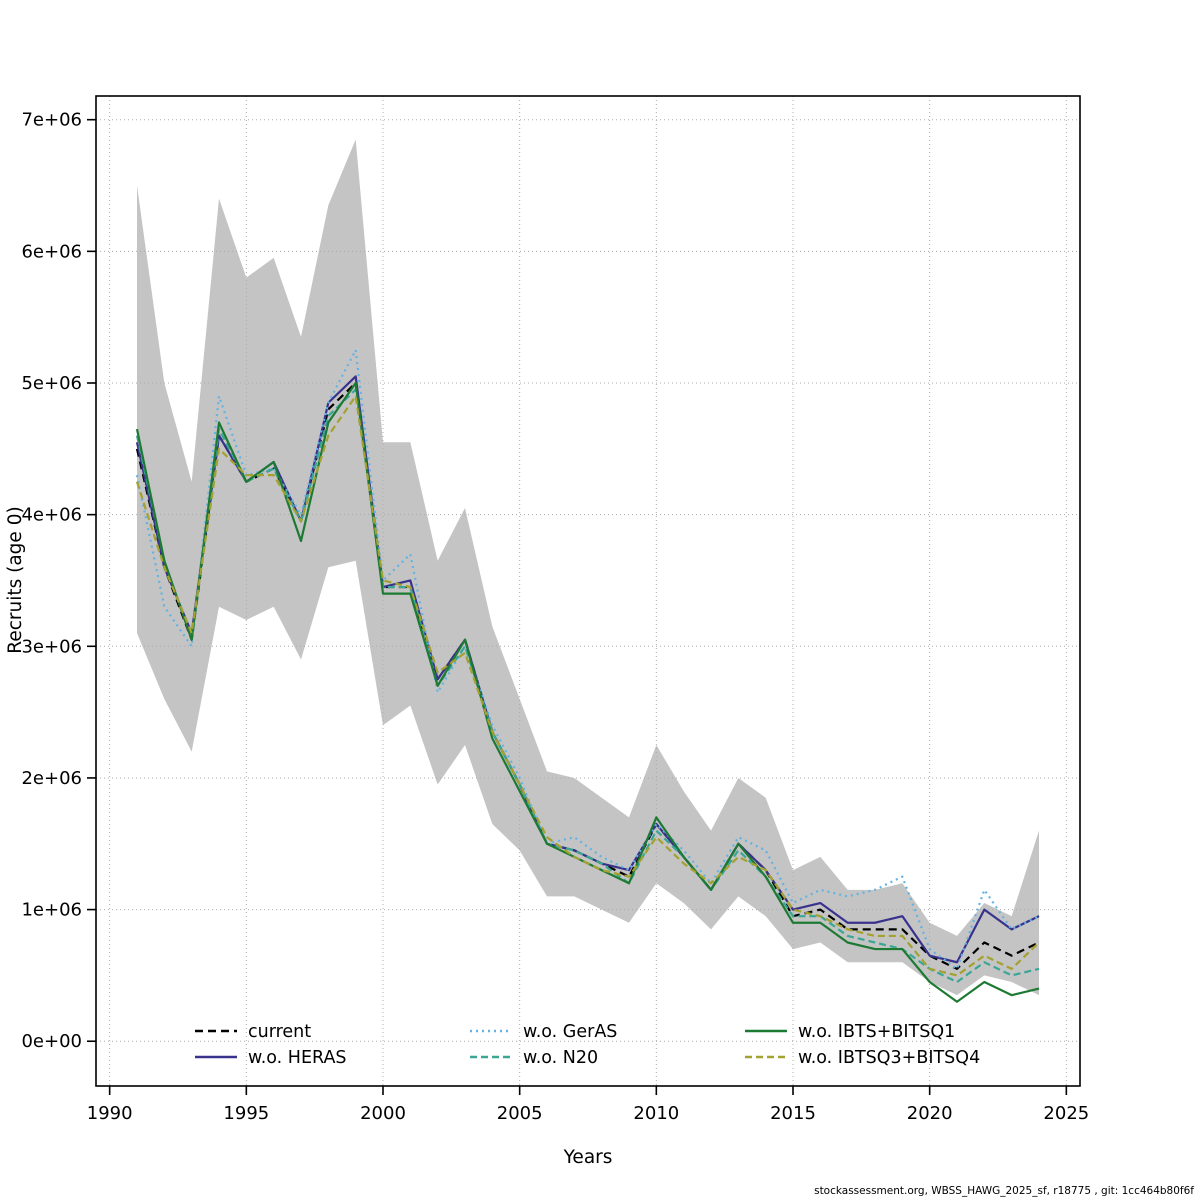 Image resolution: width=1200 pixels, height=1200 pixels. What do you see at coordinates (51, 910) in the screenshot?
I see `y-tick-label: 1e+06` at bounding box center [51, 910].